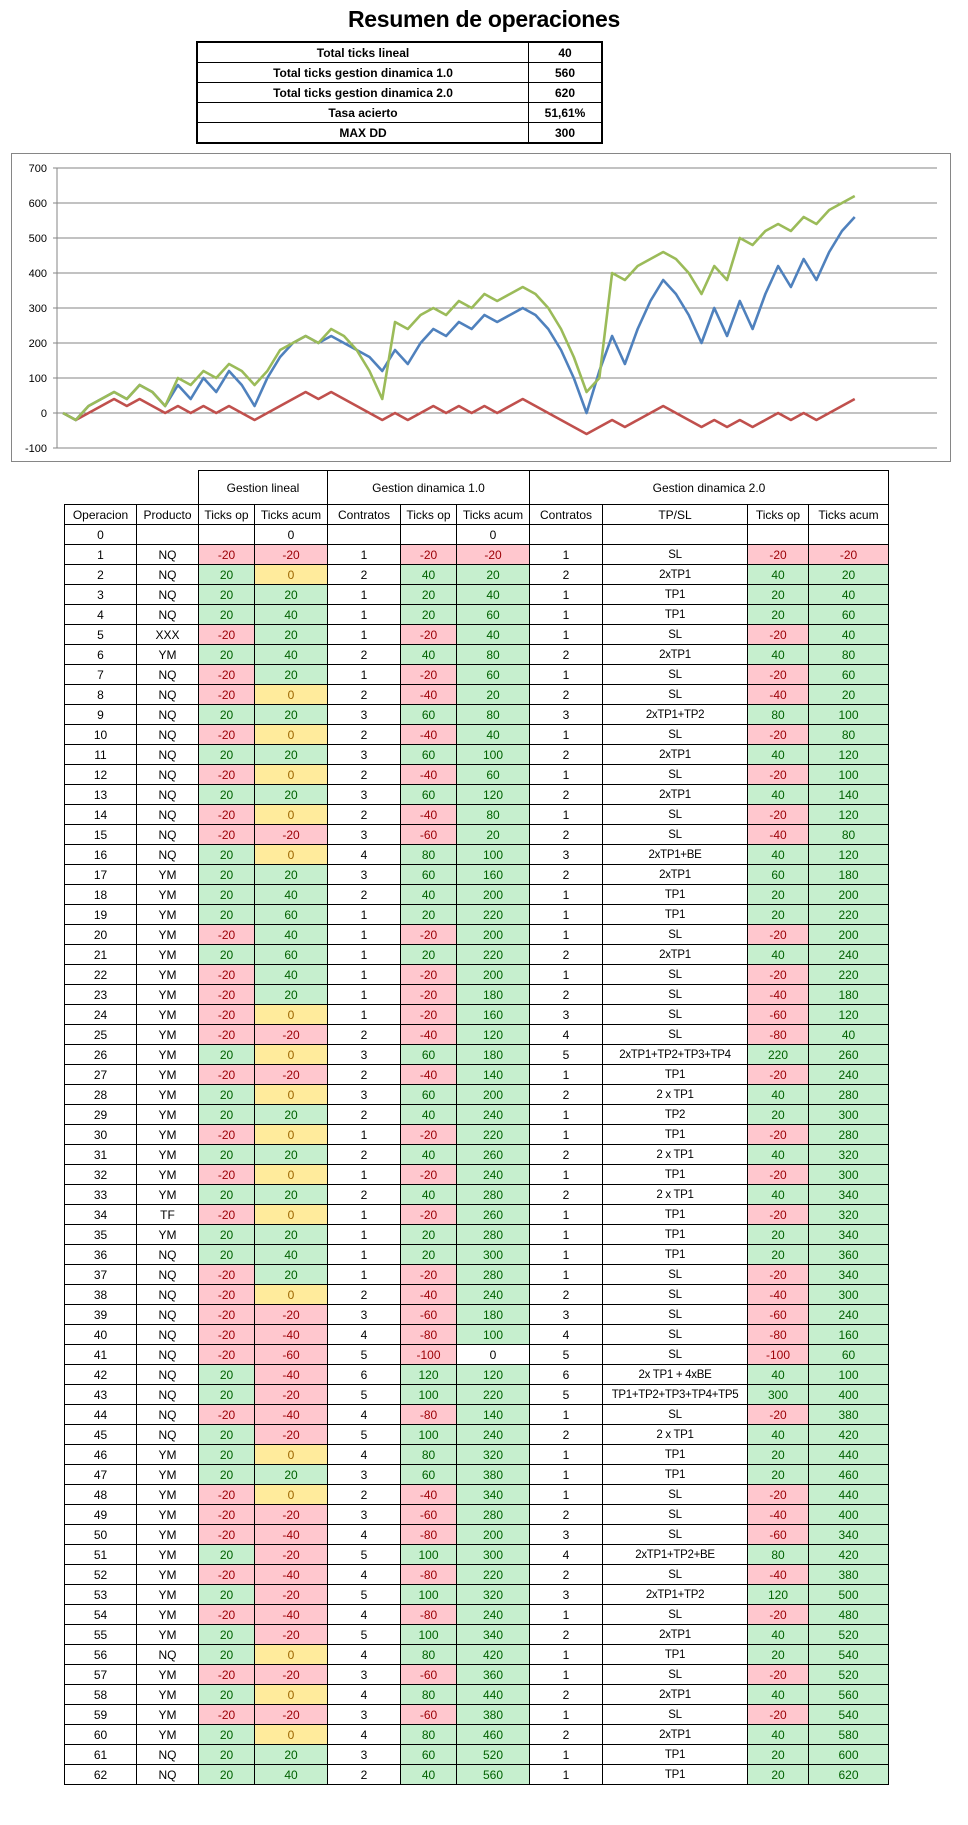 The height and width of the screenshot is (1825, 968). I want to click on cell-operacion: 25, so click(100, 1034).